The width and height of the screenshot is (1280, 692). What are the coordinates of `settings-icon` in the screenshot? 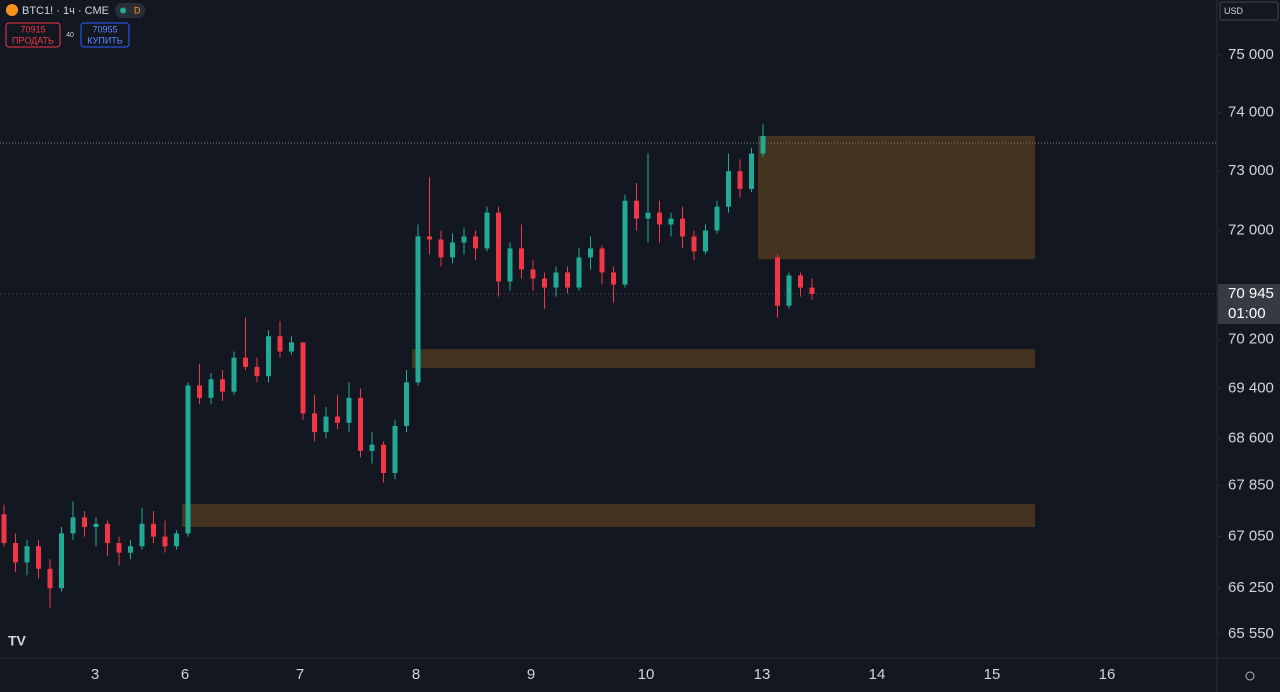 It's located at (1250, 676).